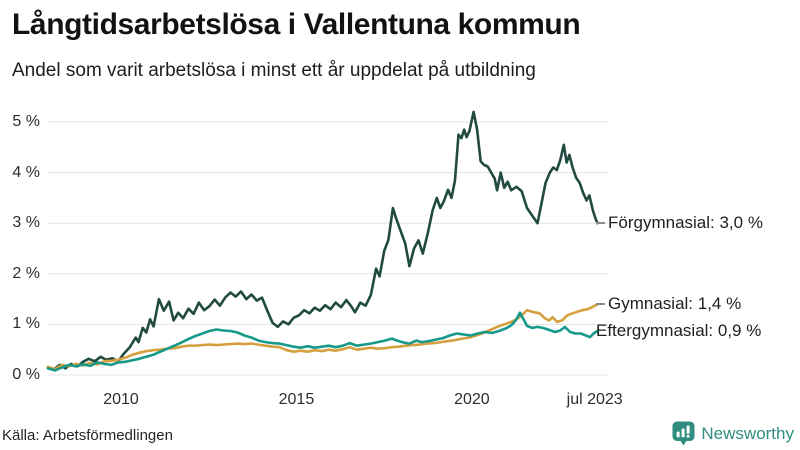  I want to click on x-axis-label: 2015, so click(296, 399).